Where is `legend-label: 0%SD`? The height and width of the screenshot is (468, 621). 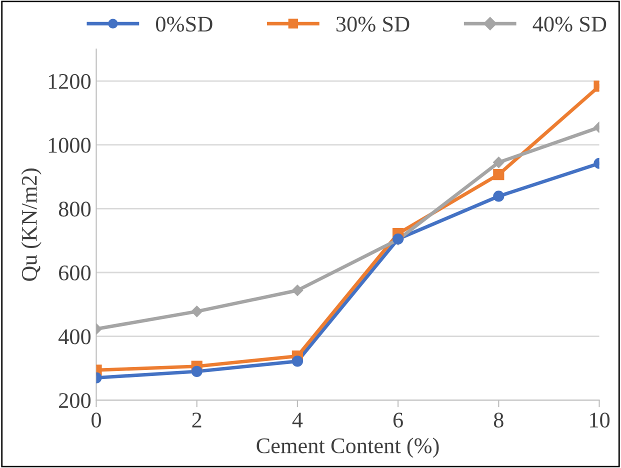
legend-label: 0%SD is located at coordinates (184, 24).